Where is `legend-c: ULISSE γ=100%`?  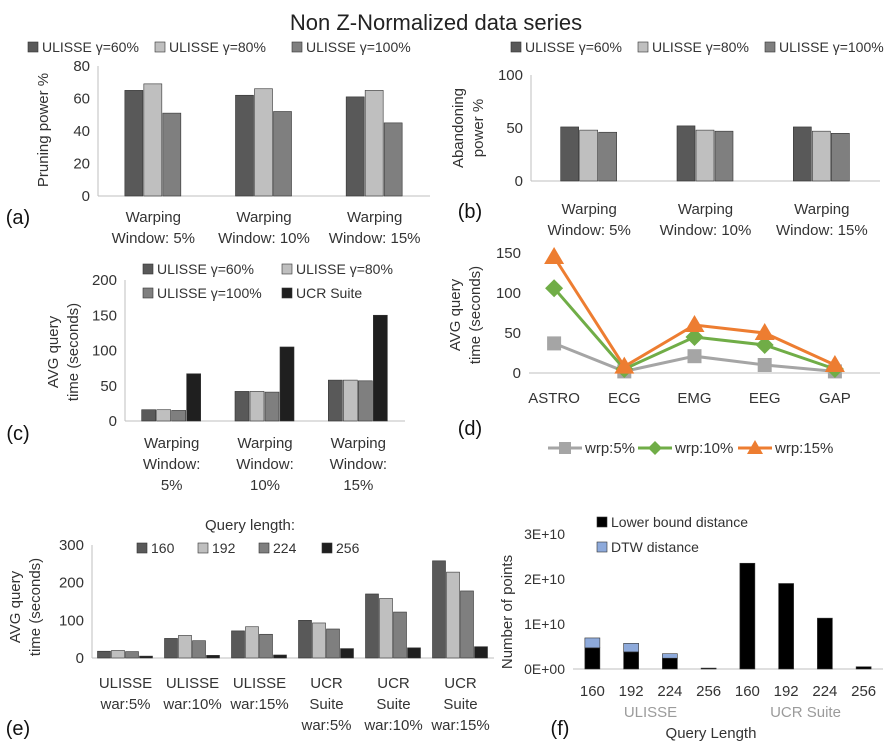 legend-c: ULISSE γ=100% is located at coordinates (209, 293).